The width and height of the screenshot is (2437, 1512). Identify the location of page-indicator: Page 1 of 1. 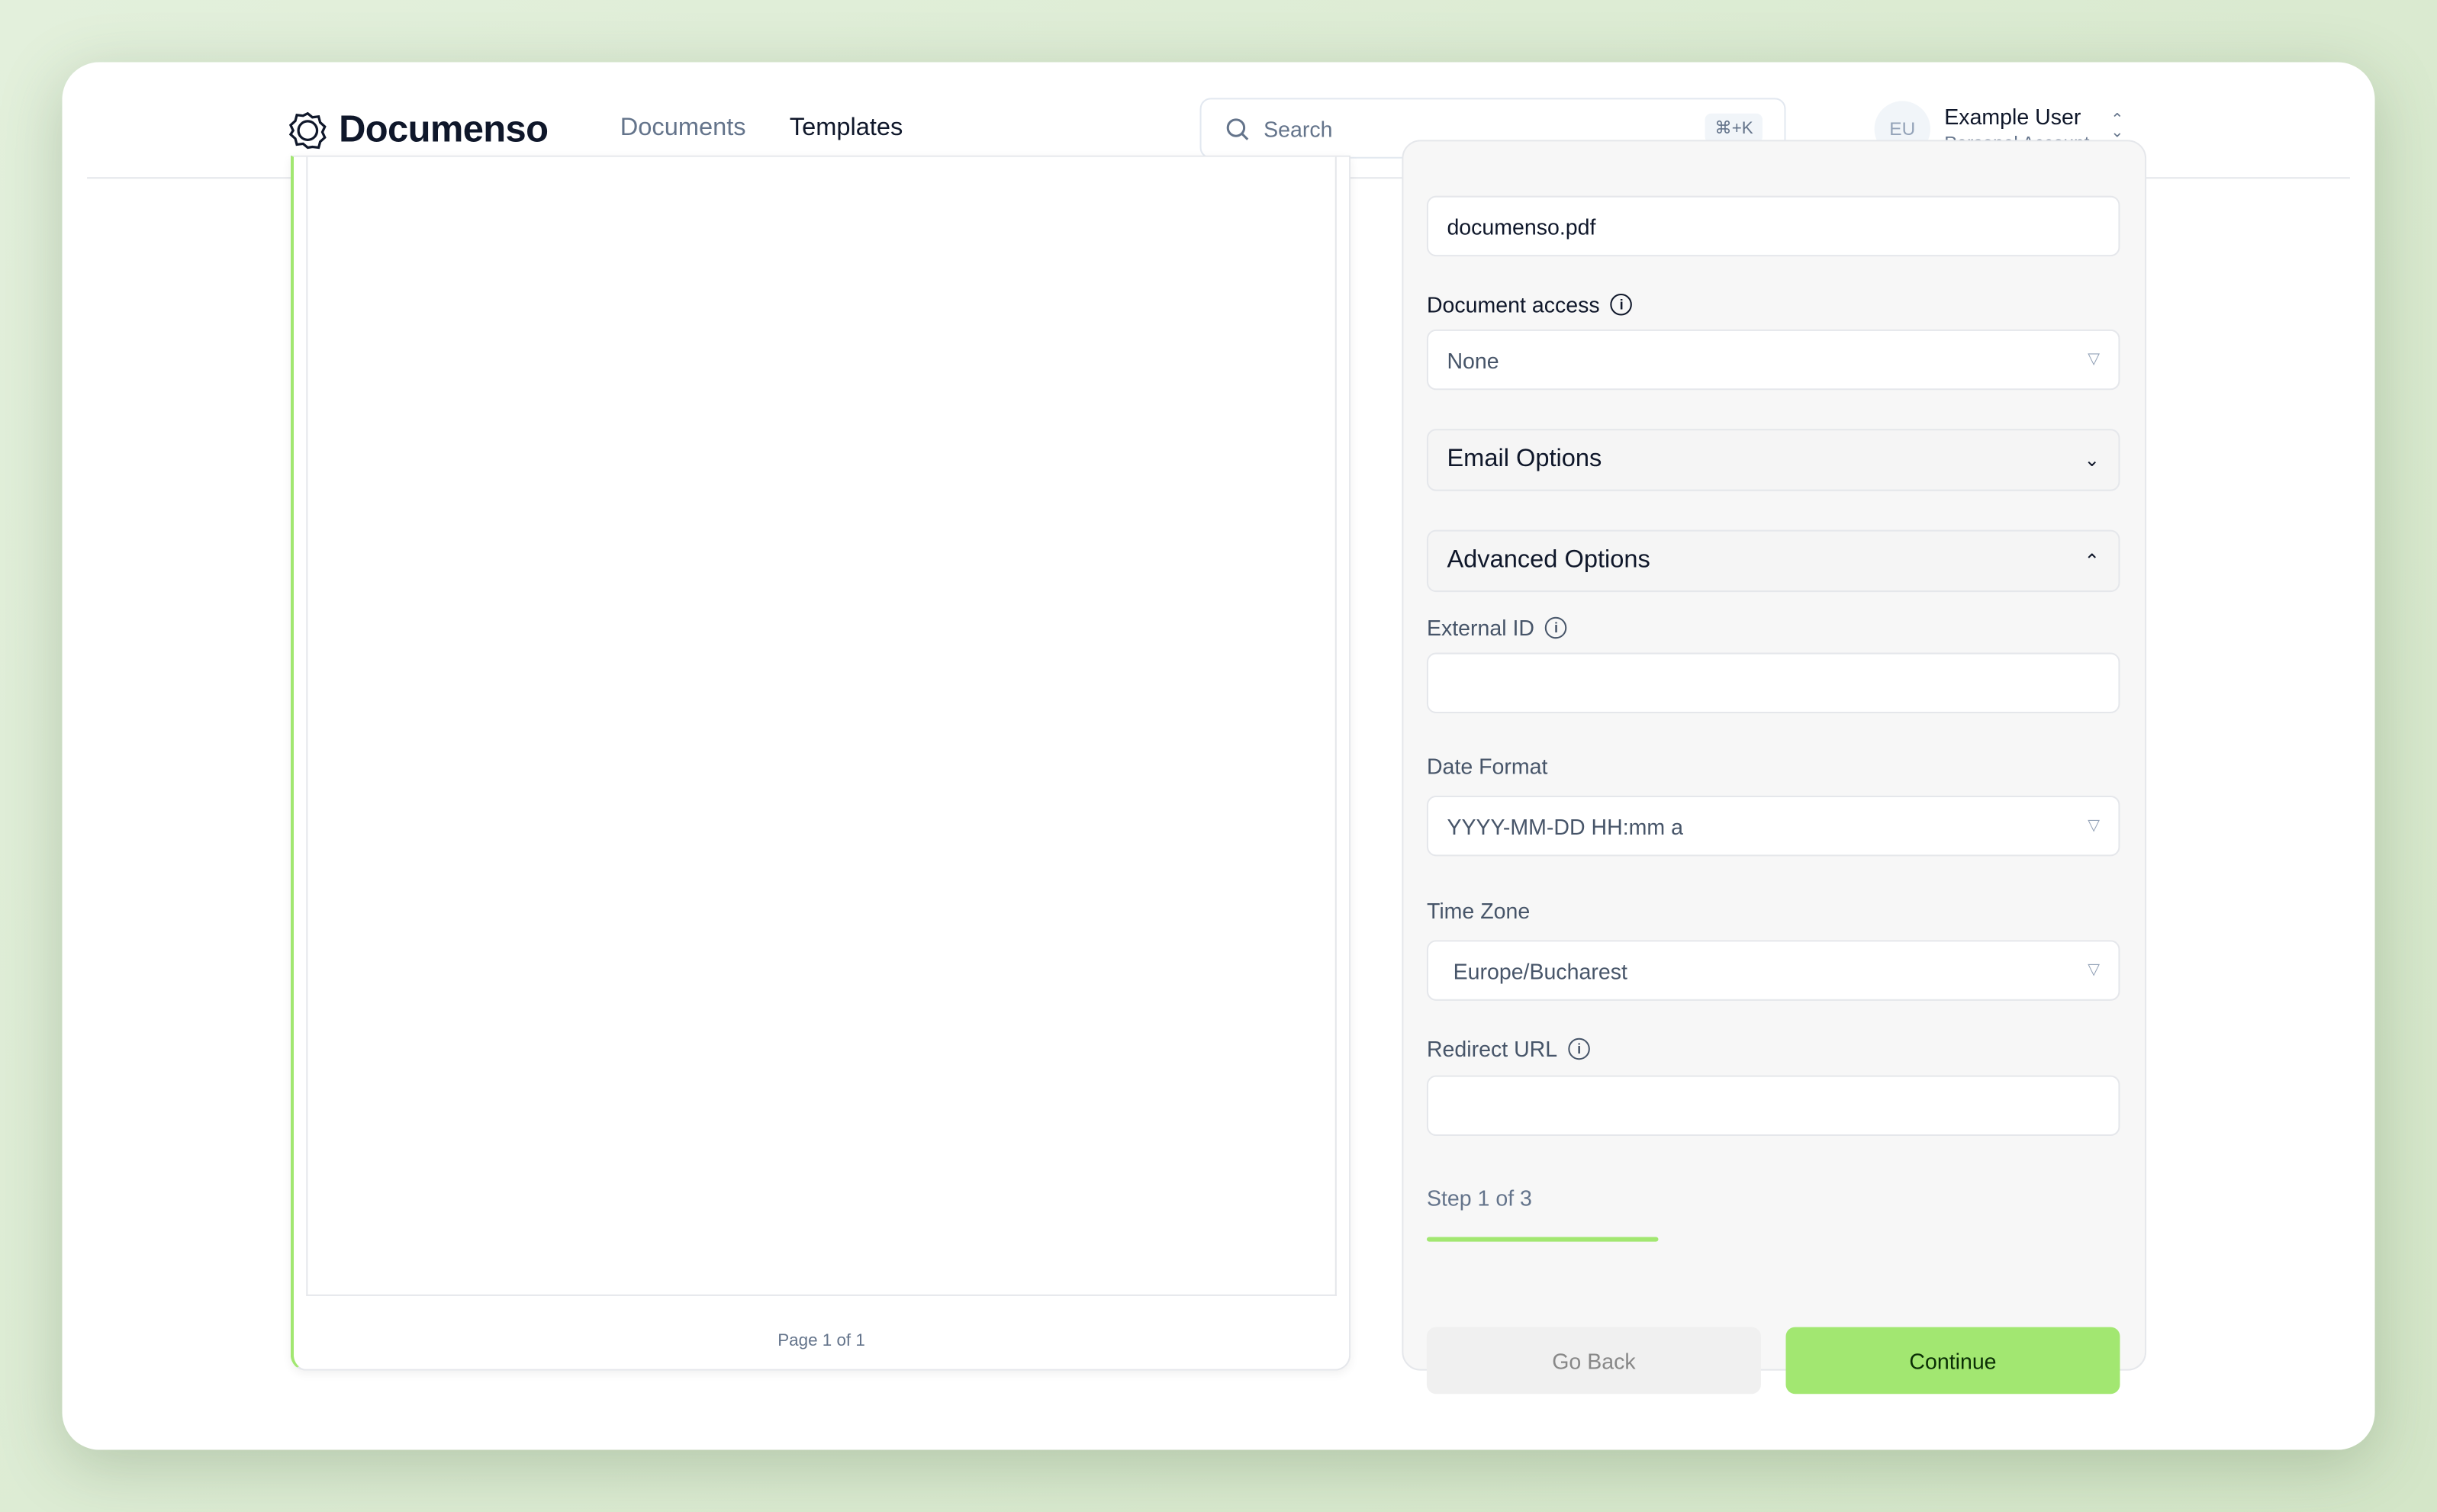
(821, 1341).